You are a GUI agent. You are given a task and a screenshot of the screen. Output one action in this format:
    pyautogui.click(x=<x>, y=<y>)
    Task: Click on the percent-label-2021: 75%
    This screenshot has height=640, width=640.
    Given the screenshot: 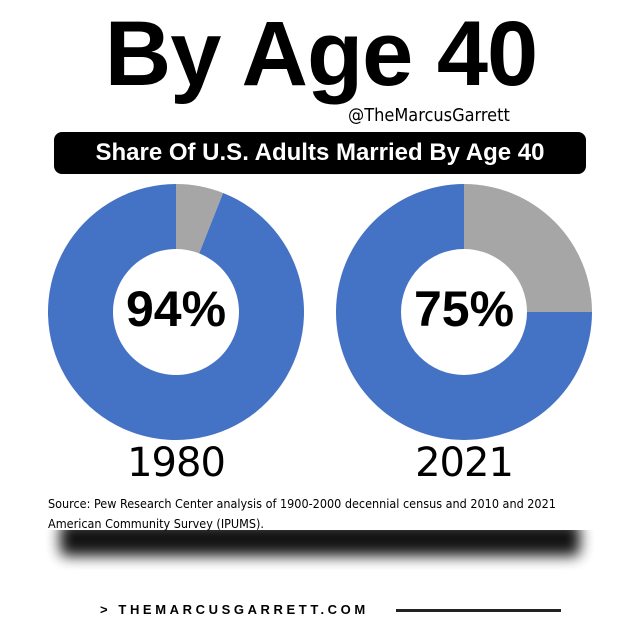 What is the action you would take?
    pyautogui.click(x=464, y=309)
    